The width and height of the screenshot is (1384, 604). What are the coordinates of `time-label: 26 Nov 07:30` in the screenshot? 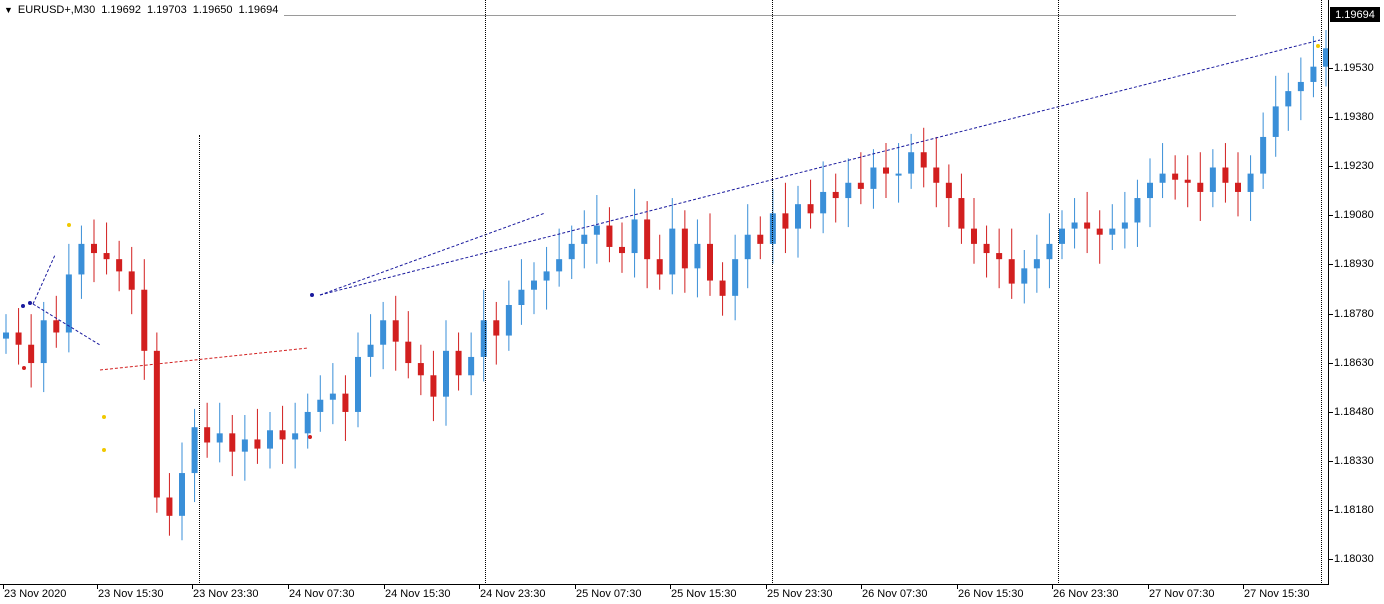 It's located at (895, 594).